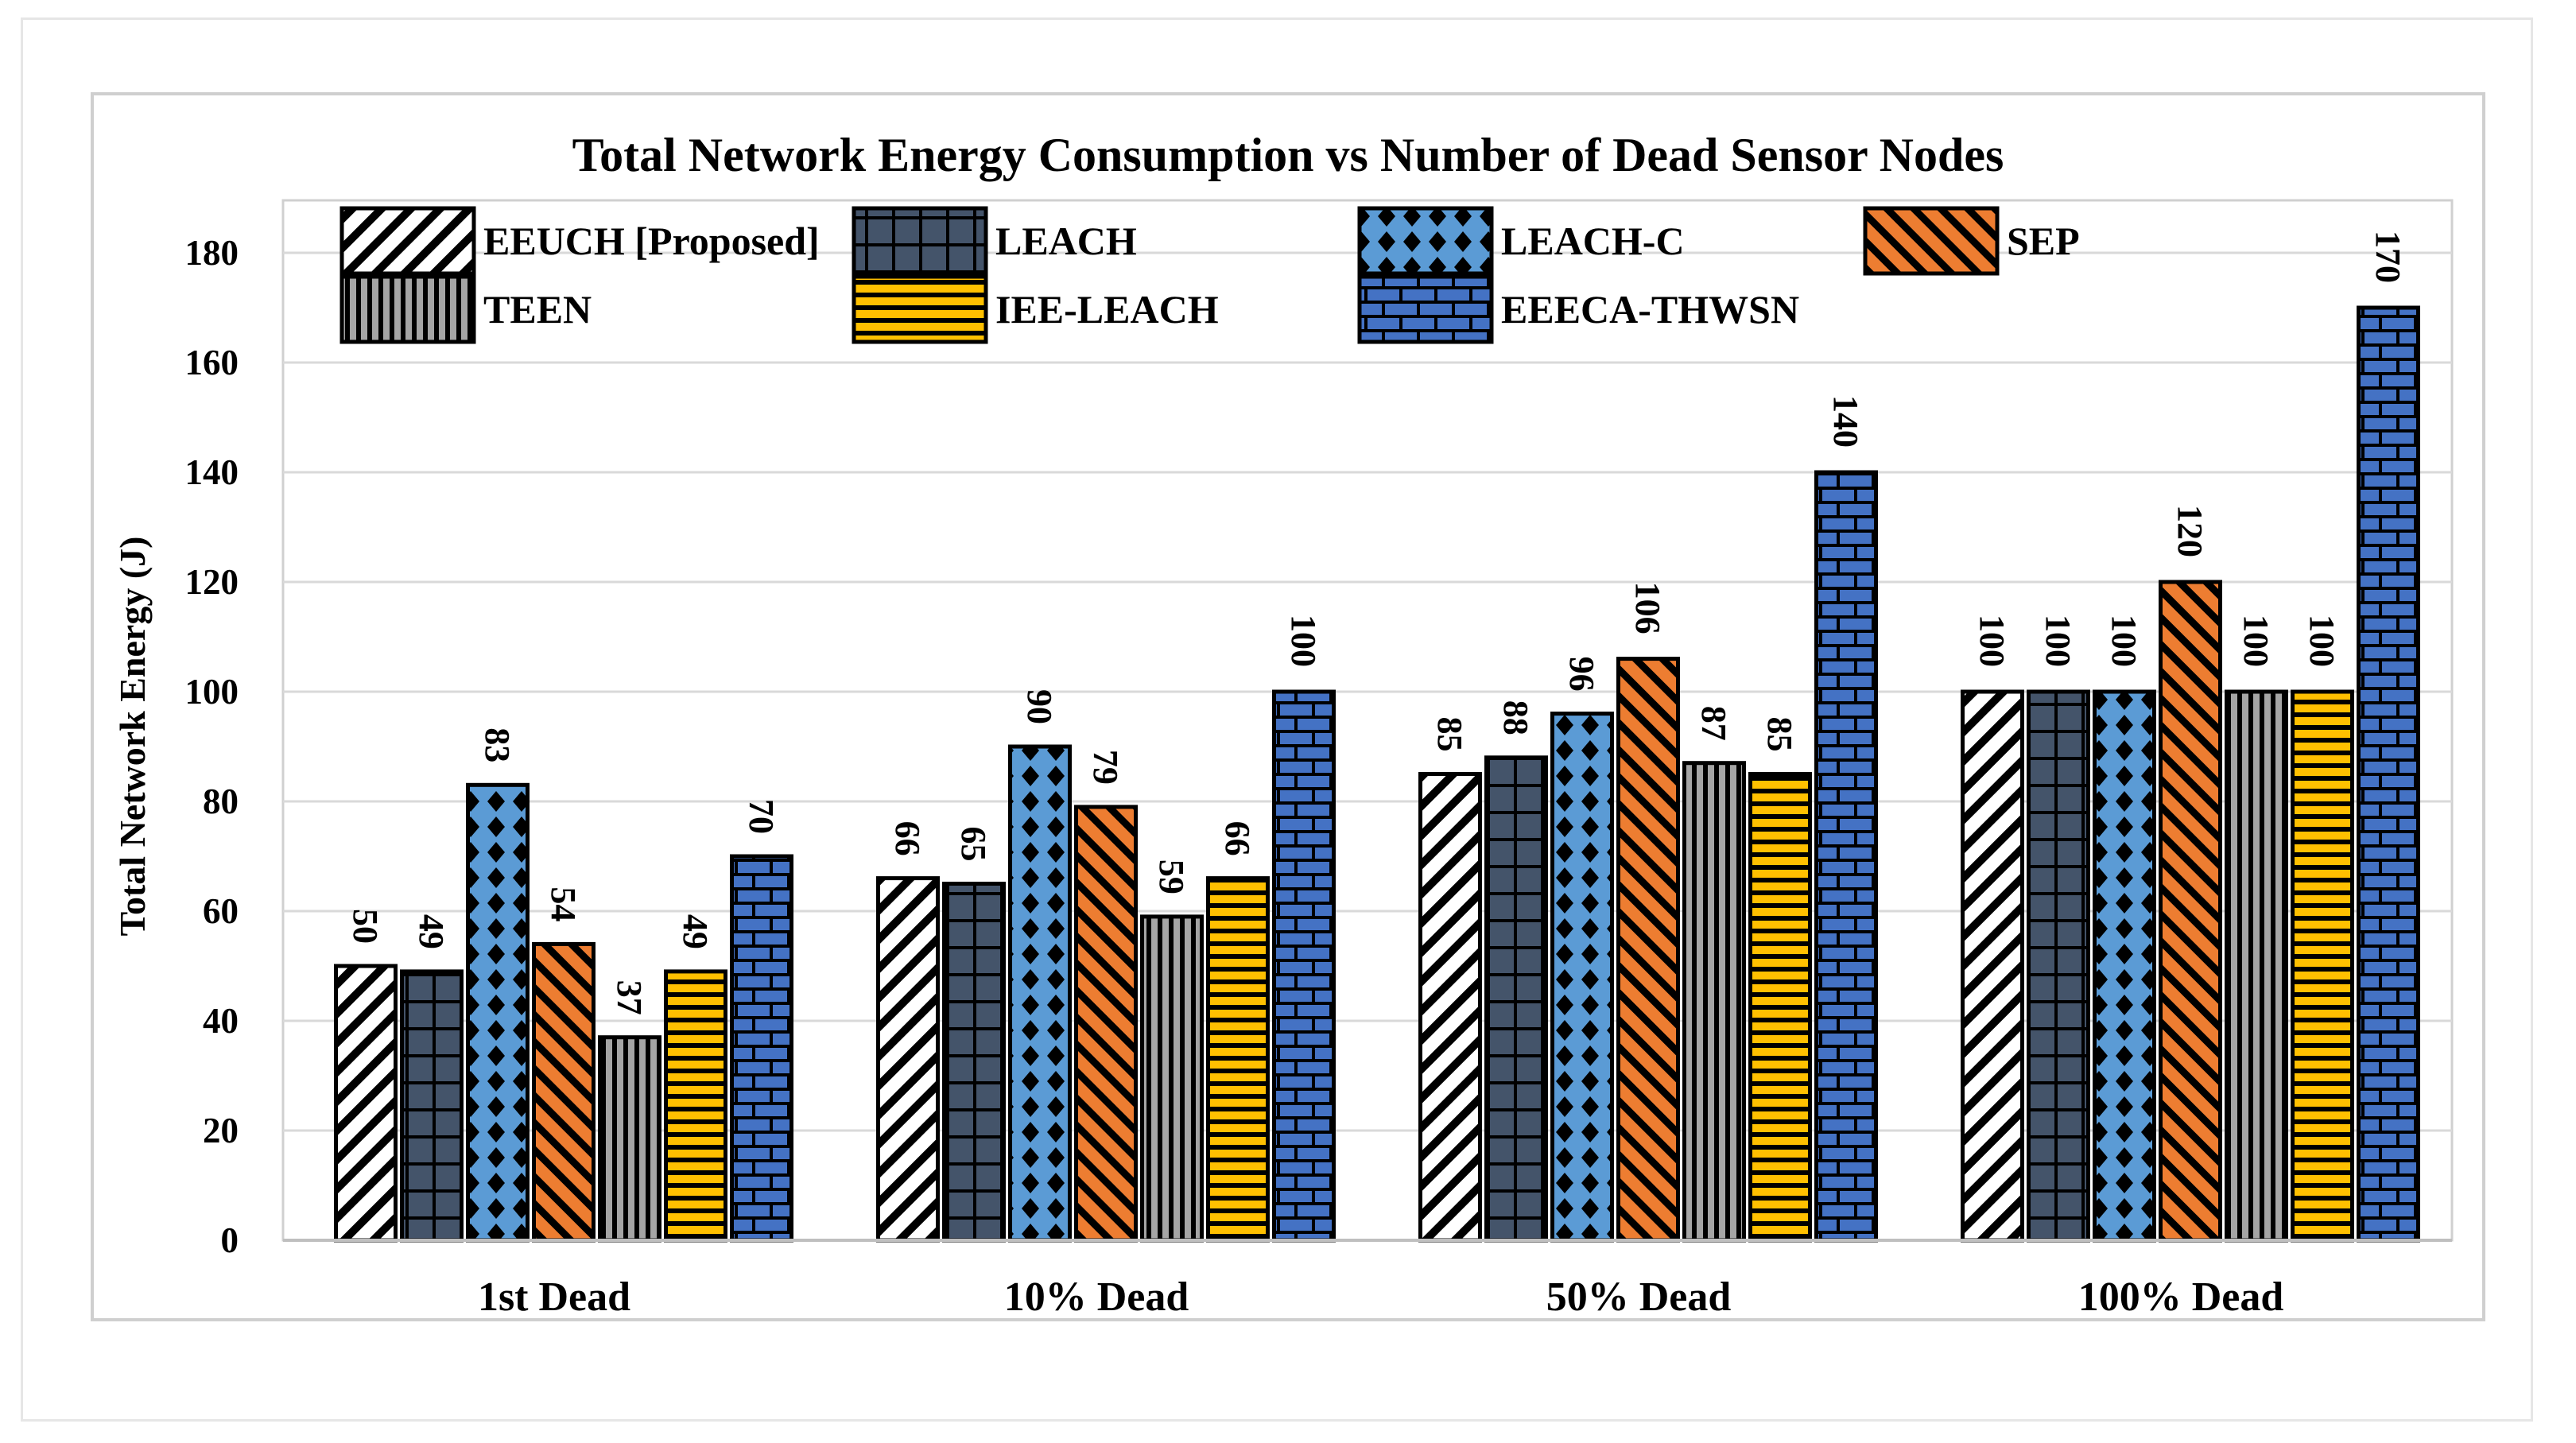 Image resolution: width=2576 pixels, height=1443 pixels. I want to click on y-tick-label: 40, so click(221, 1021).